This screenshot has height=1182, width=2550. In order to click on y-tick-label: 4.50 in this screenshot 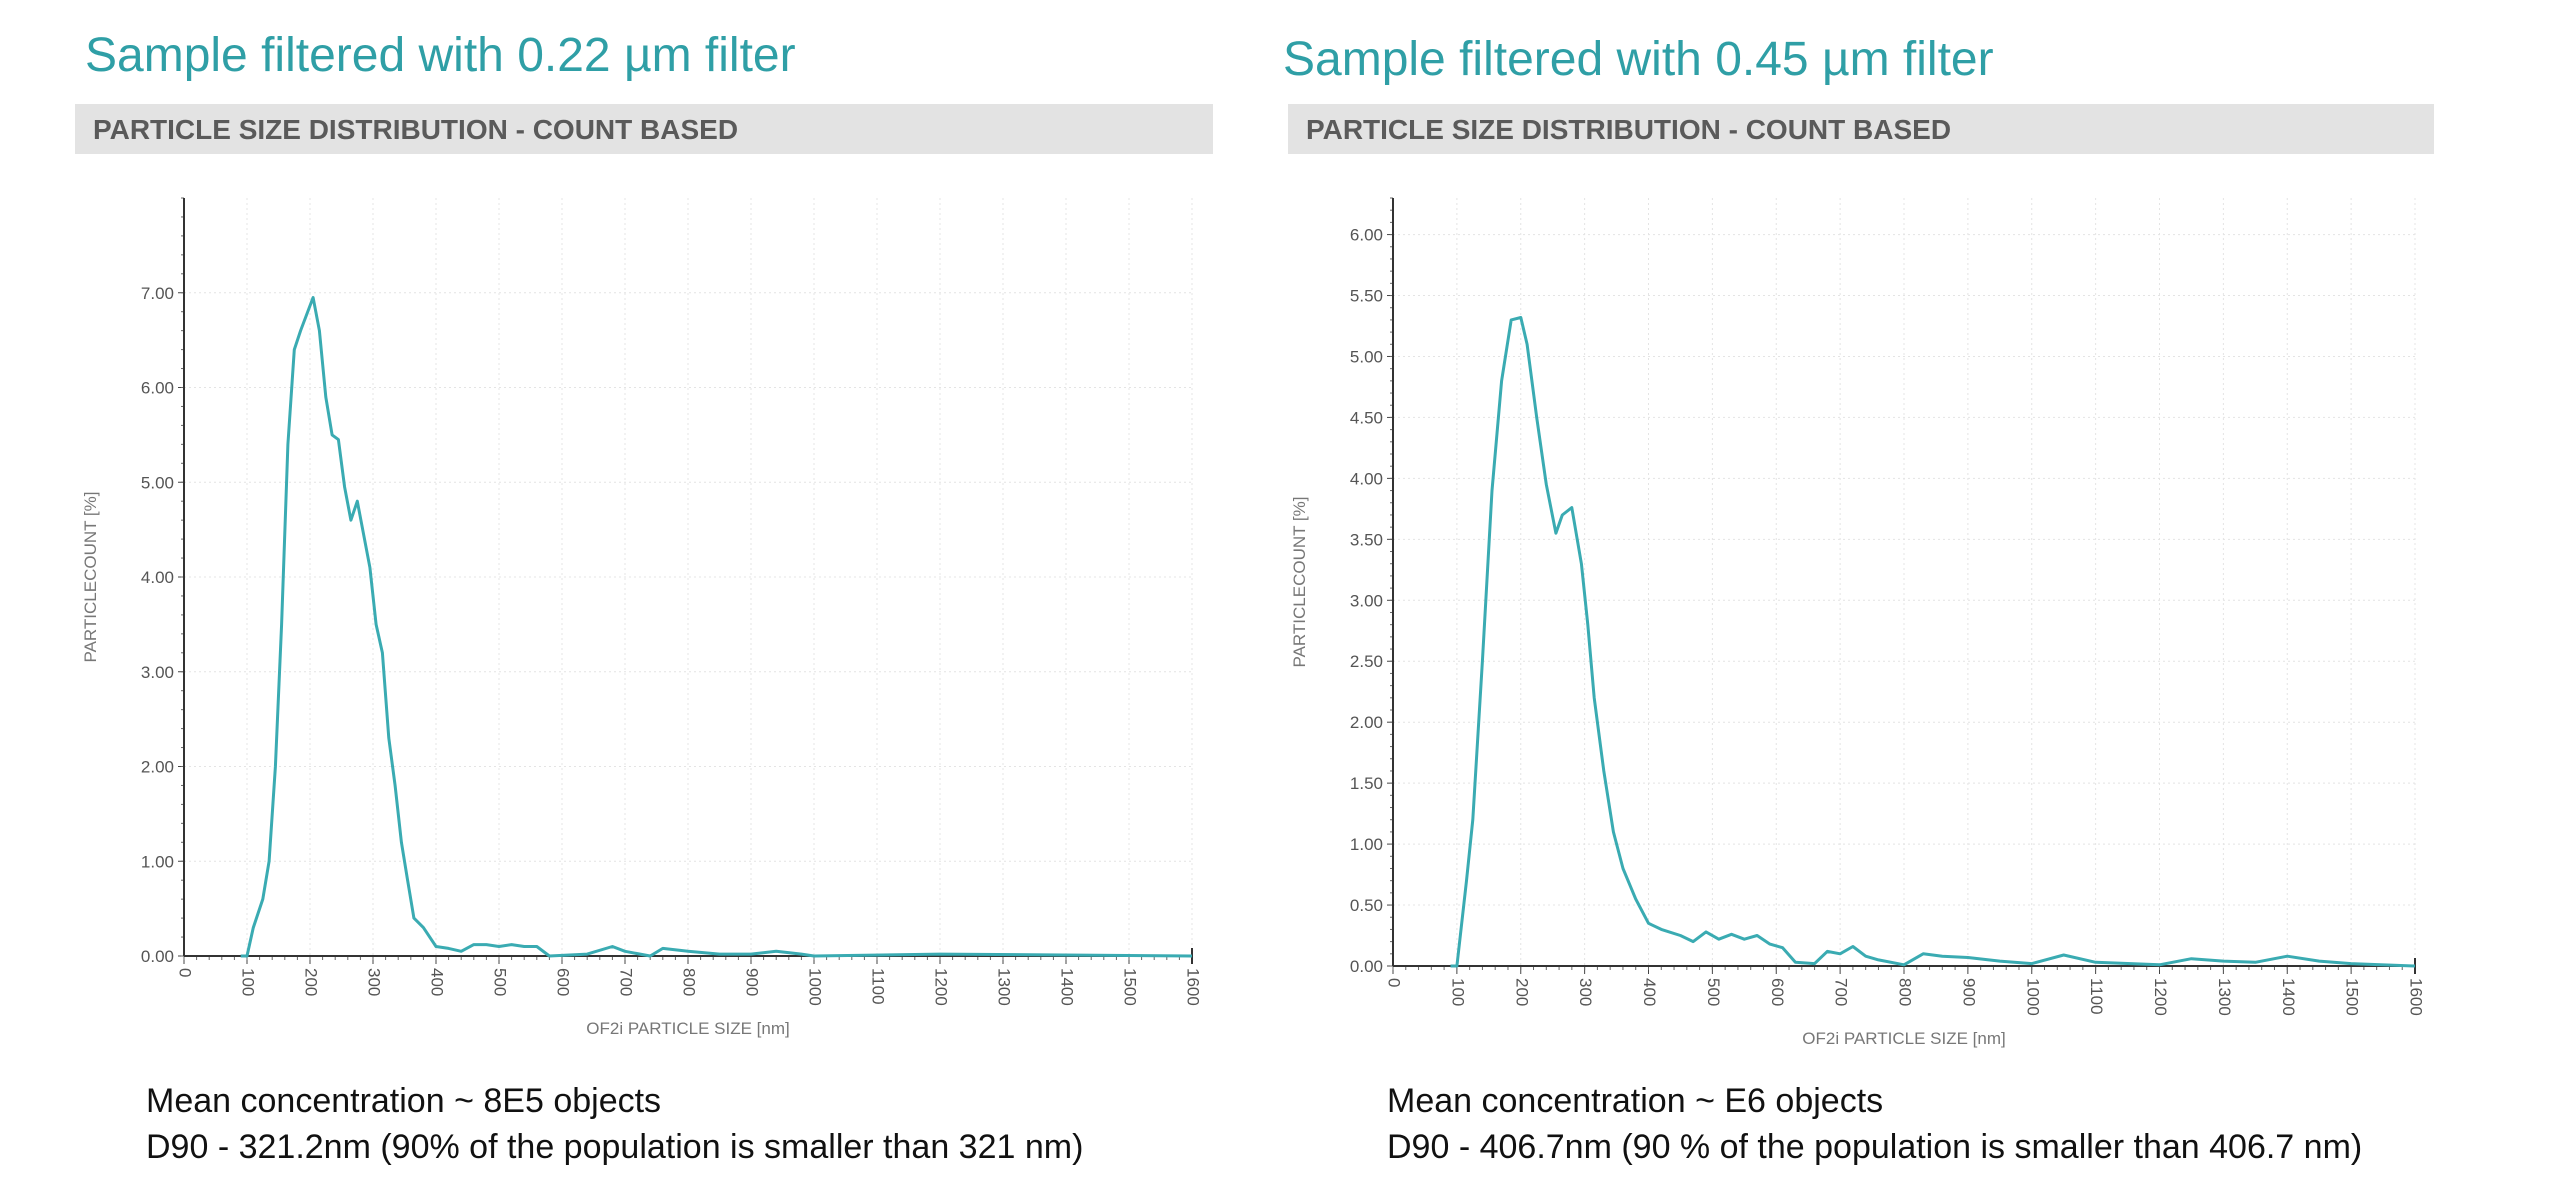, I will do `click(1366, 417)`.